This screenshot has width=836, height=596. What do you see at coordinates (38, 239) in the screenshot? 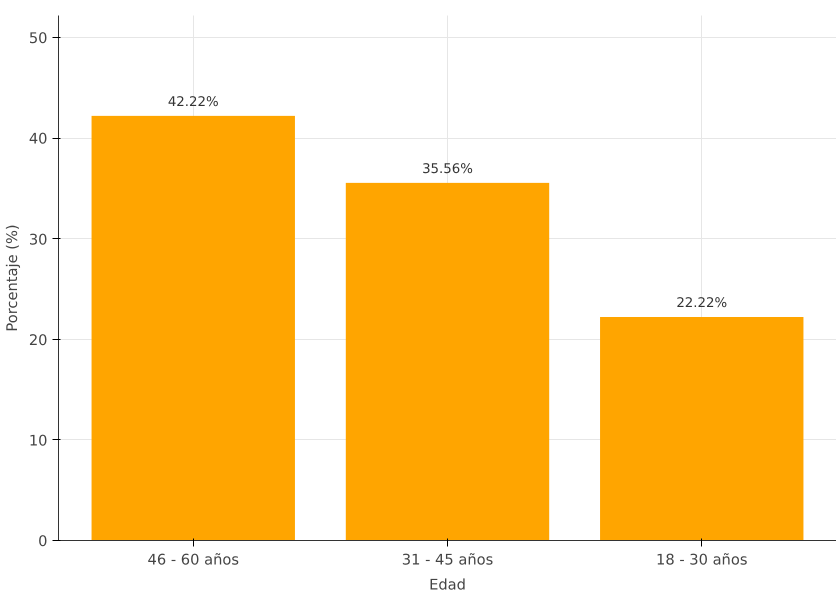
I see `y-tick-label: 30` at bounding box center [38, 239].